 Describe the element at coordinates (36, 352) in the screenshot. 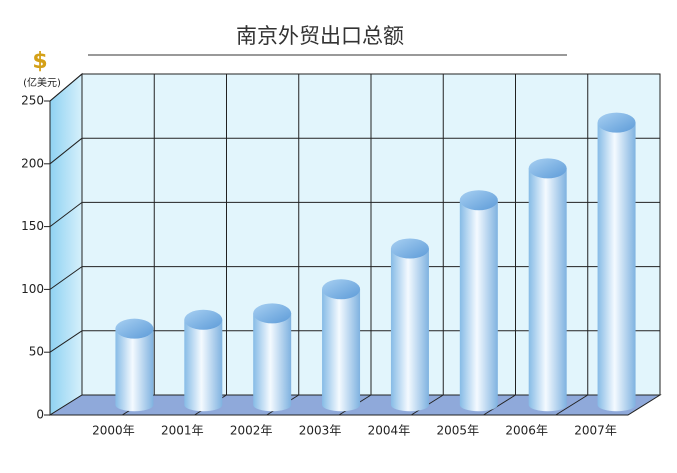

I see `y-tick-label: 50` at that location.